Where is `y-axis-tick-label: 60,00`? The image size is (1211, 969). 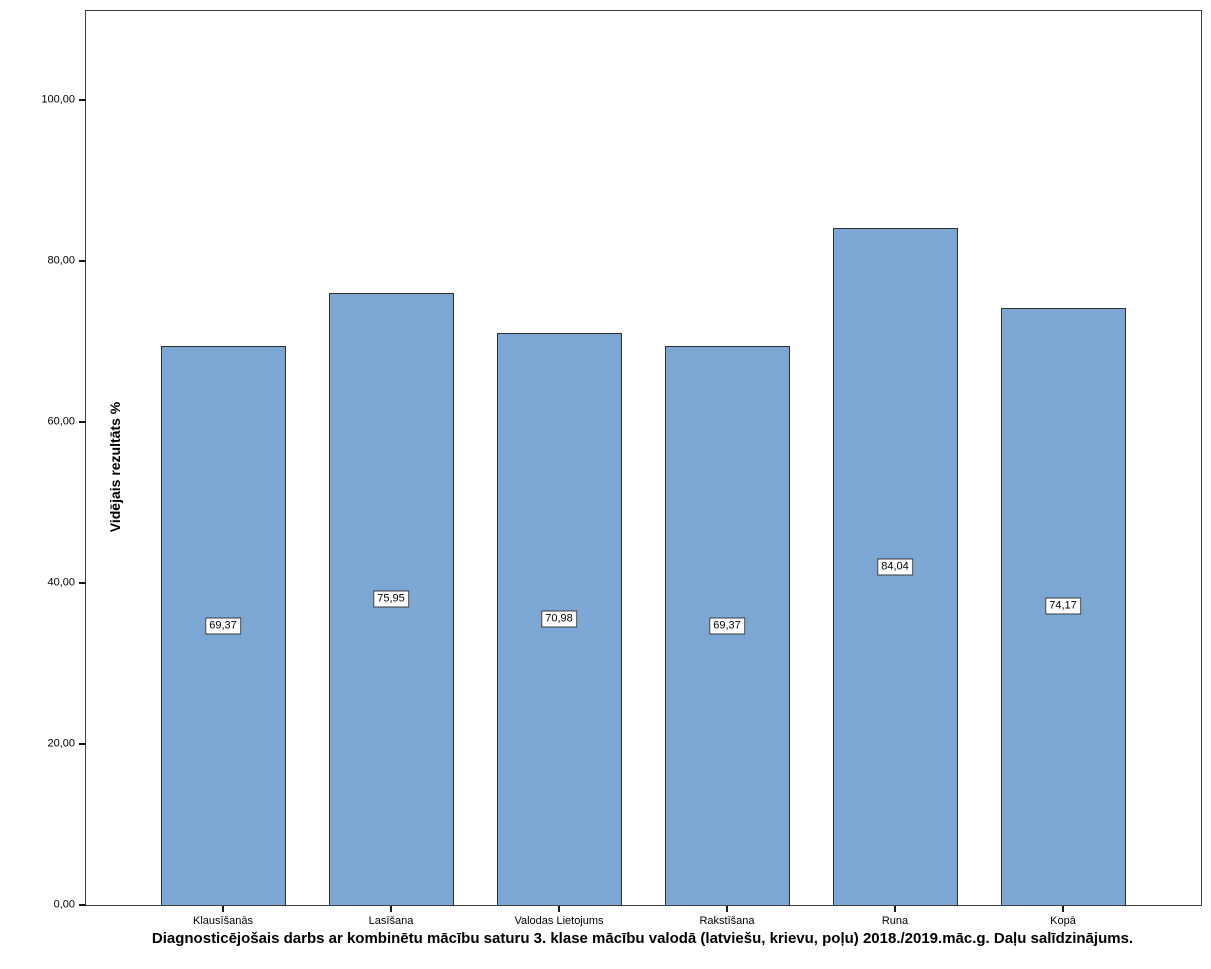
y-axis-tick-label: 60,00 is located at coordinates (61, 421).